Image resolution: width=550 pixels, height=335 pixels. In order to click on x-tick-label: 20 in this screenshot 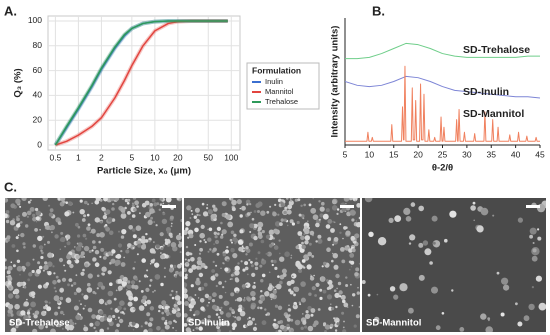, I will do `click(418, 154)`.